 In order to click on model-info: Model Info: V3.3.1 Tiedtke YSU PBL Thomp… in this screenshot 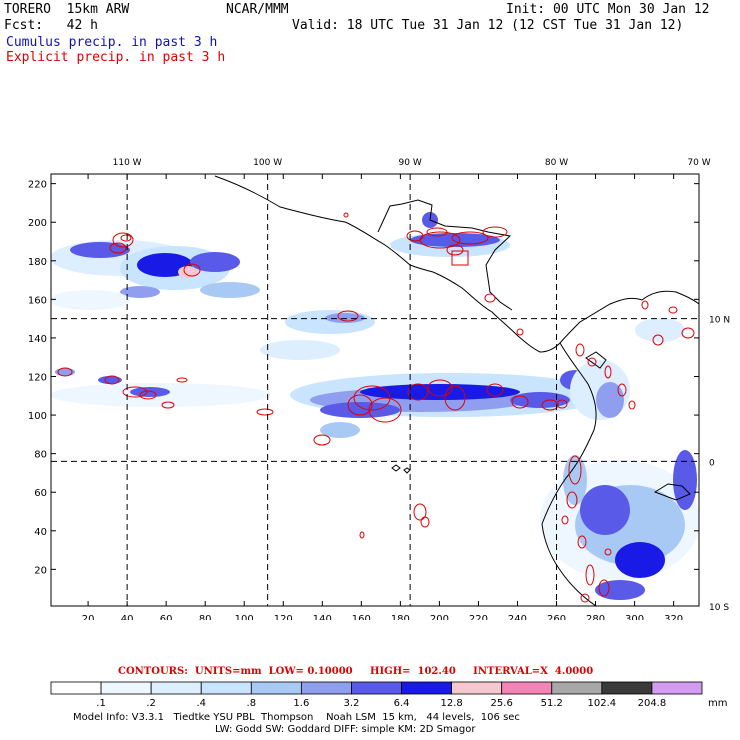, I will do `click(296, 717)`.